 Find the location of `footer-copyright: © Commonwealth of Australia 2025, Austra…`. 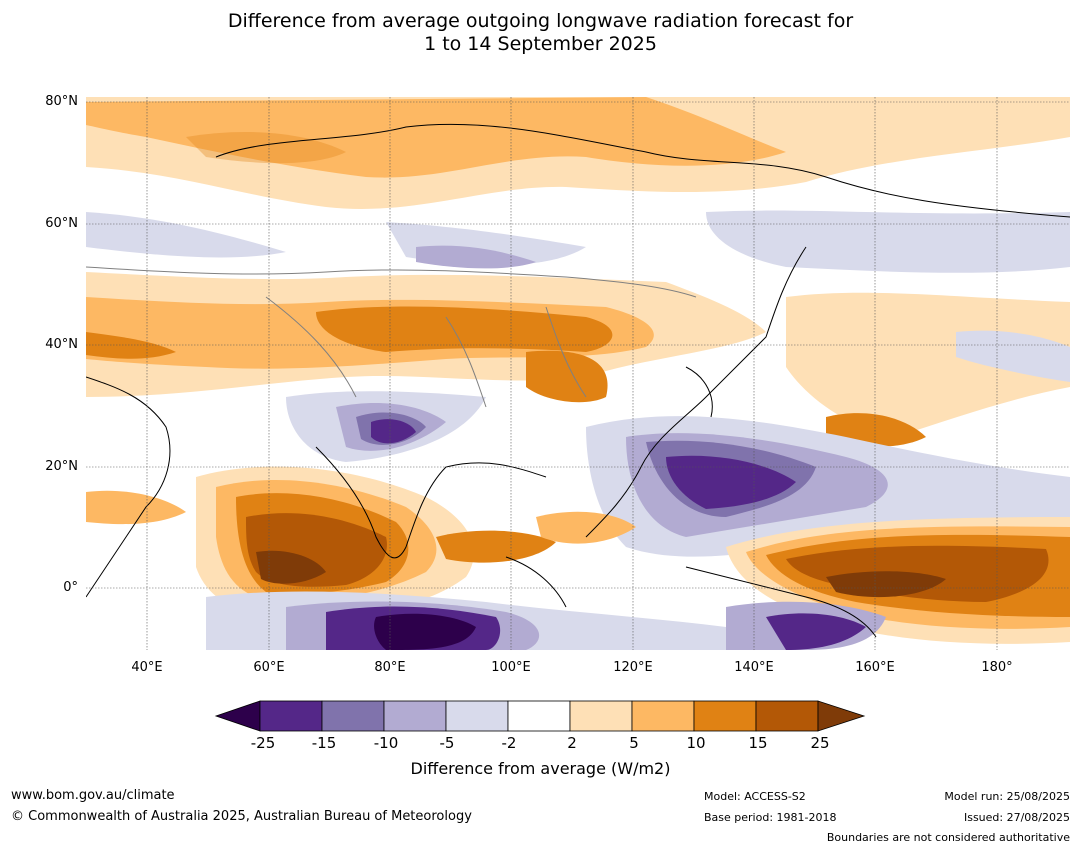

footer-copyright: © Commonwealth of Australia 2025, Austra… is located at coordinates (241, 816).